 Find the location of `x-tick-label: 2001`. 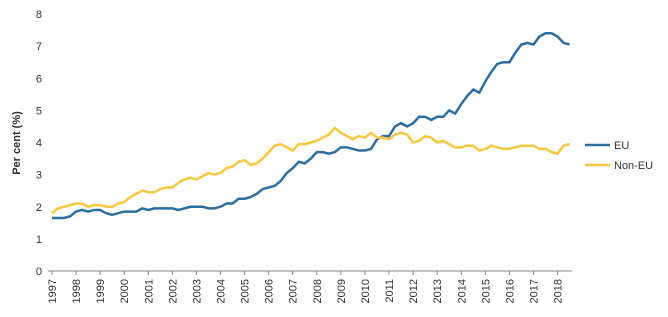

x-tick-label: 2001 is located at coordinates (149, 291).